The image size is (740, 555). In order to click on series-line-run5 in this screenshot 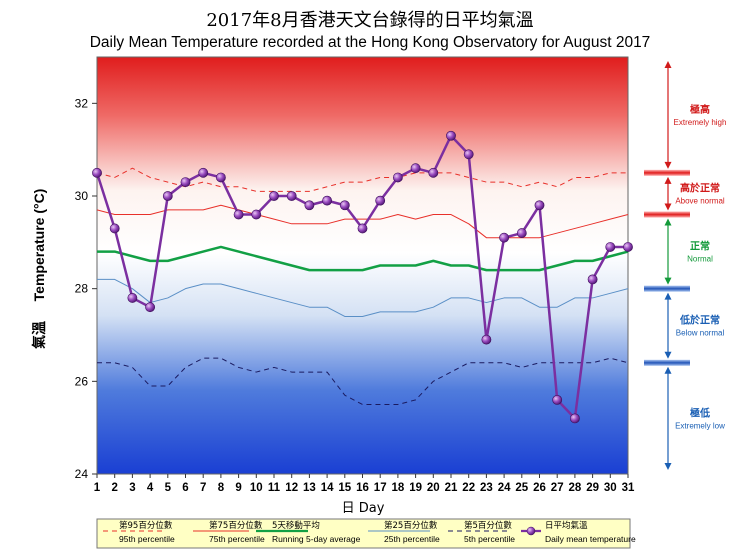, I will do `click(363, 258)`.